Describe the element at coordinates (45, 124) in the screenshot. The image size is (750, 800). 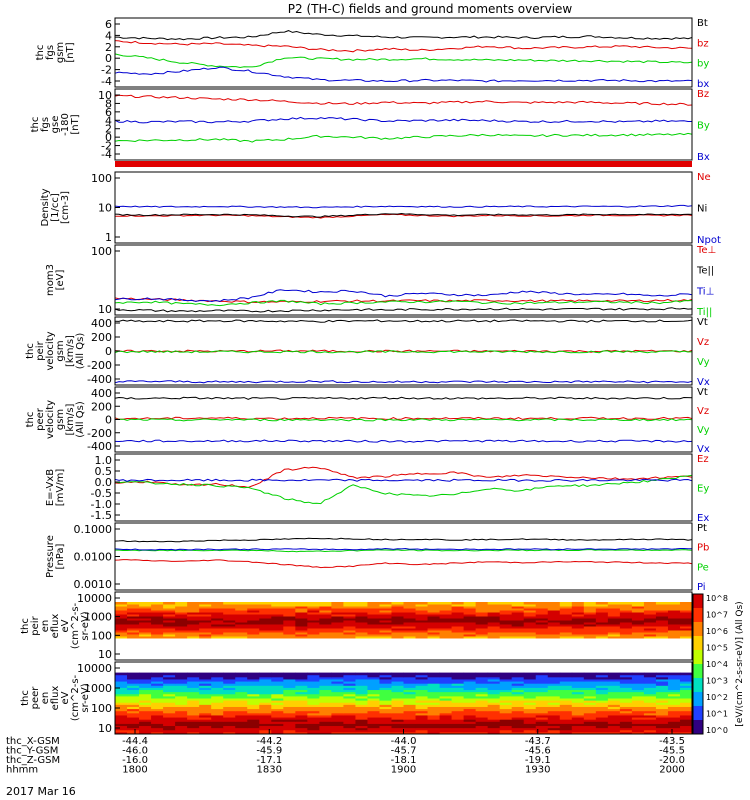
I see `y-axis-label: fgs` at that location.